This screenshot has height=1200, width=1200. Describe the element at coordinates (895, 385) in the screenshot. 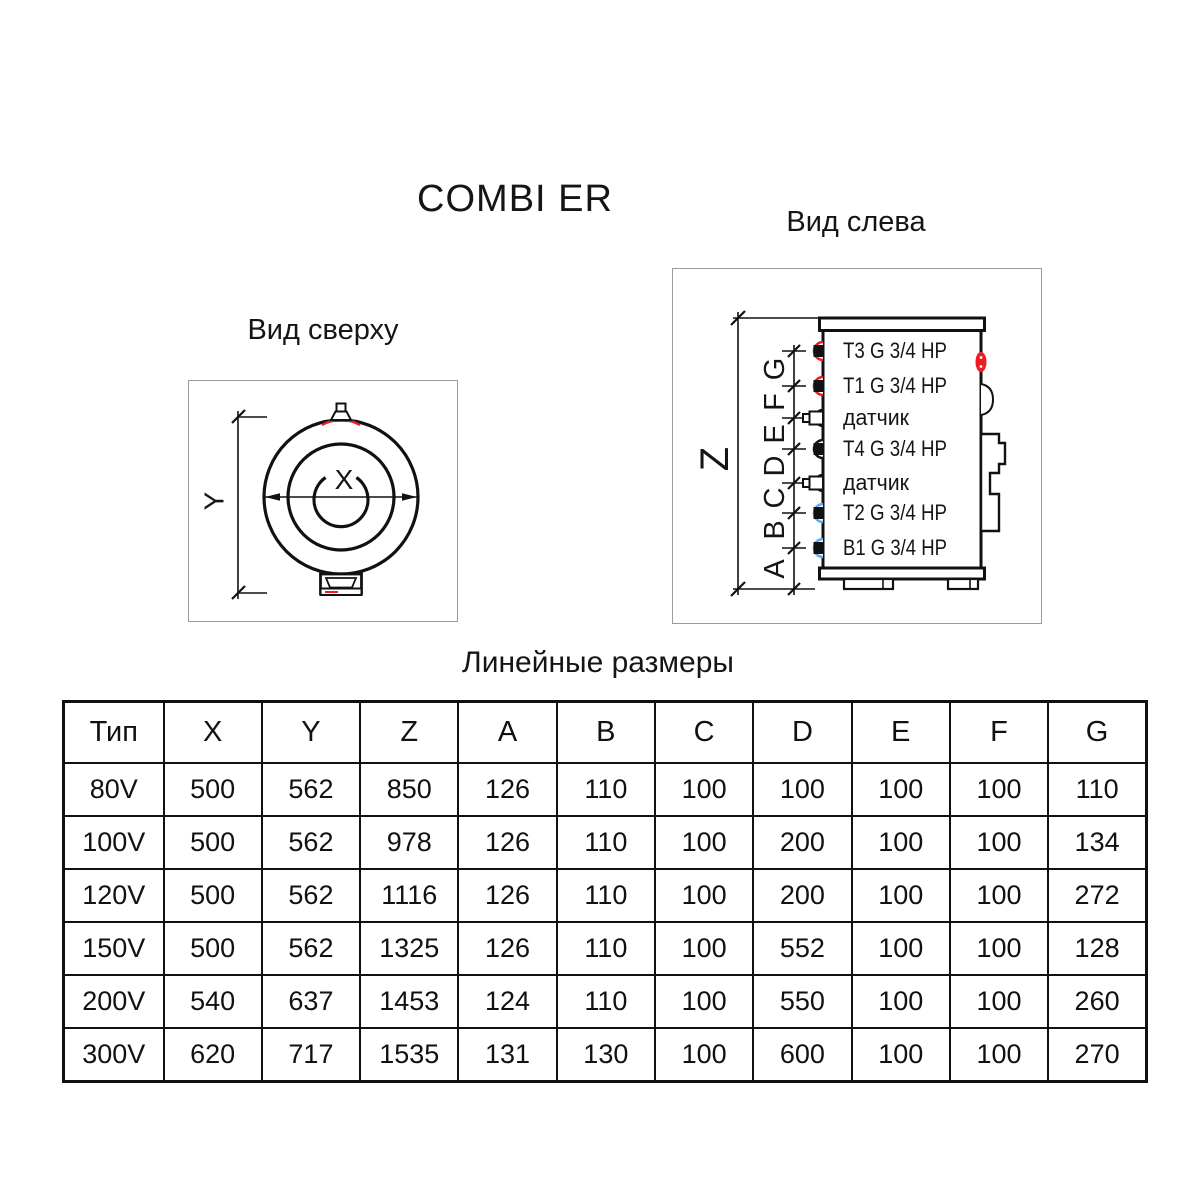

I see `port-label: T1 G 3/4 HP` at that location.